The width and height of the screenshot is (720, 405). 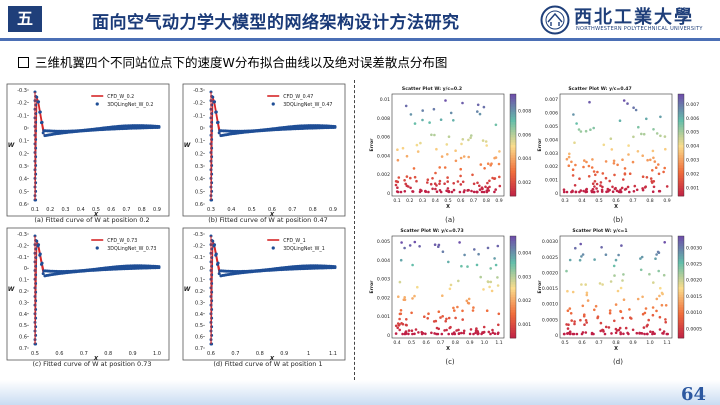 What do you see at coordinates (231, 210) in the screenshot?
I see `x-tick-label: 0.4` at bounding box center [231, 210].